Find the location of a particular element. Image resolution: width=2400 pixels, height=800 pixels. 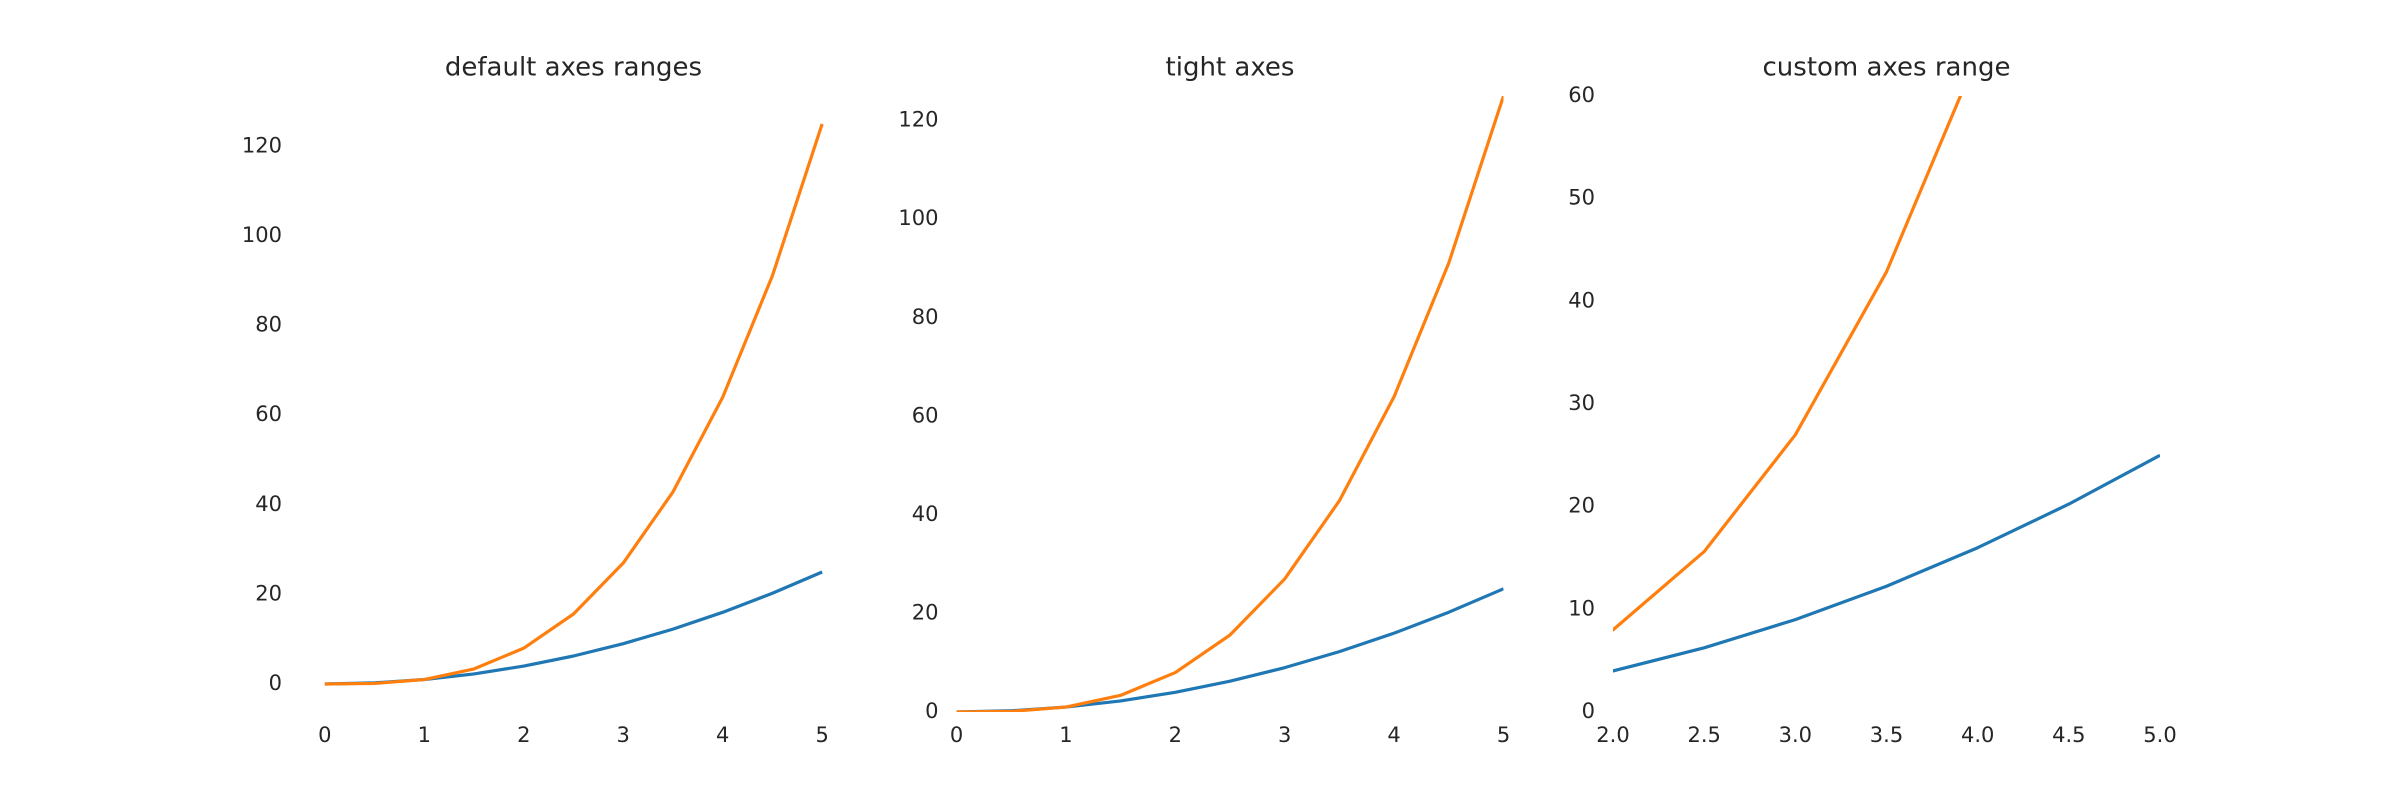

subplot-title: default axes ranges is located at coordinates (573, 68).